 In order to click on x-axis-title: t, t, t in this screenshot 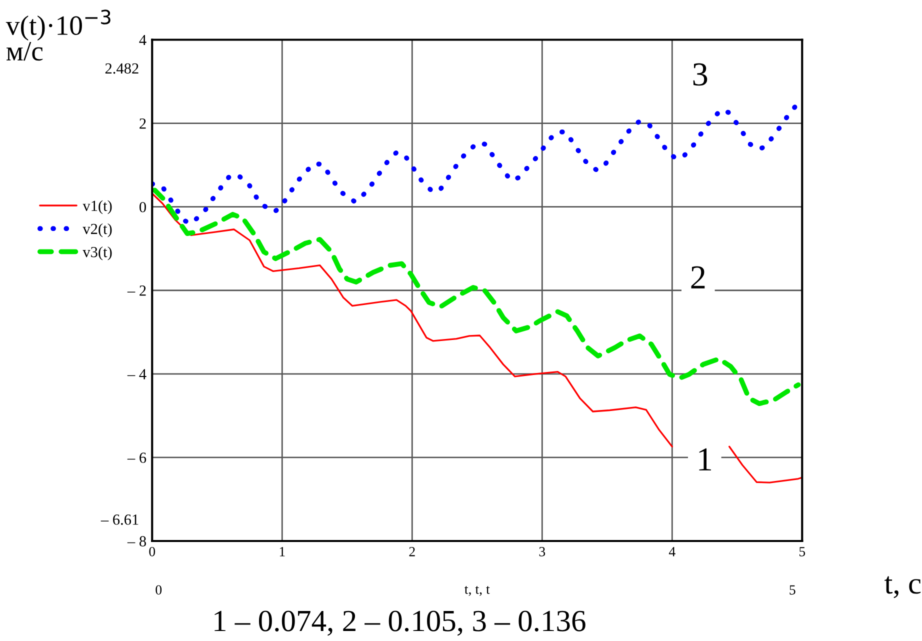, I will do `click(477, 591)`.